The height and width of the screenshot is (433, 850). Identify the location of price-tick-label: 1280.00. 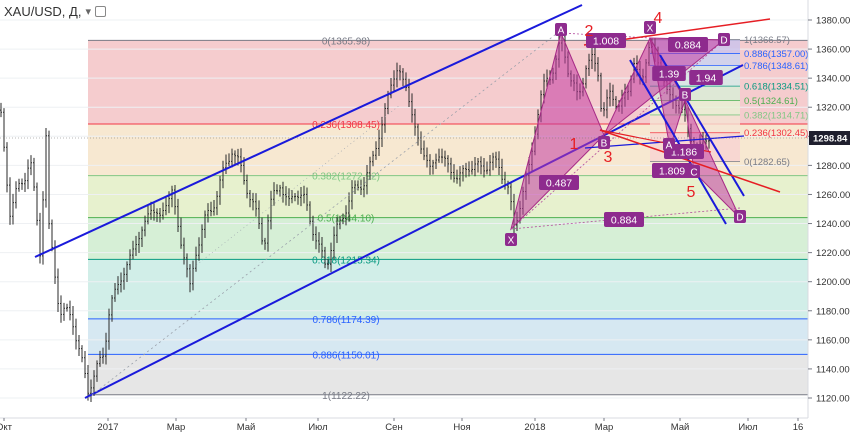
(833, 166).